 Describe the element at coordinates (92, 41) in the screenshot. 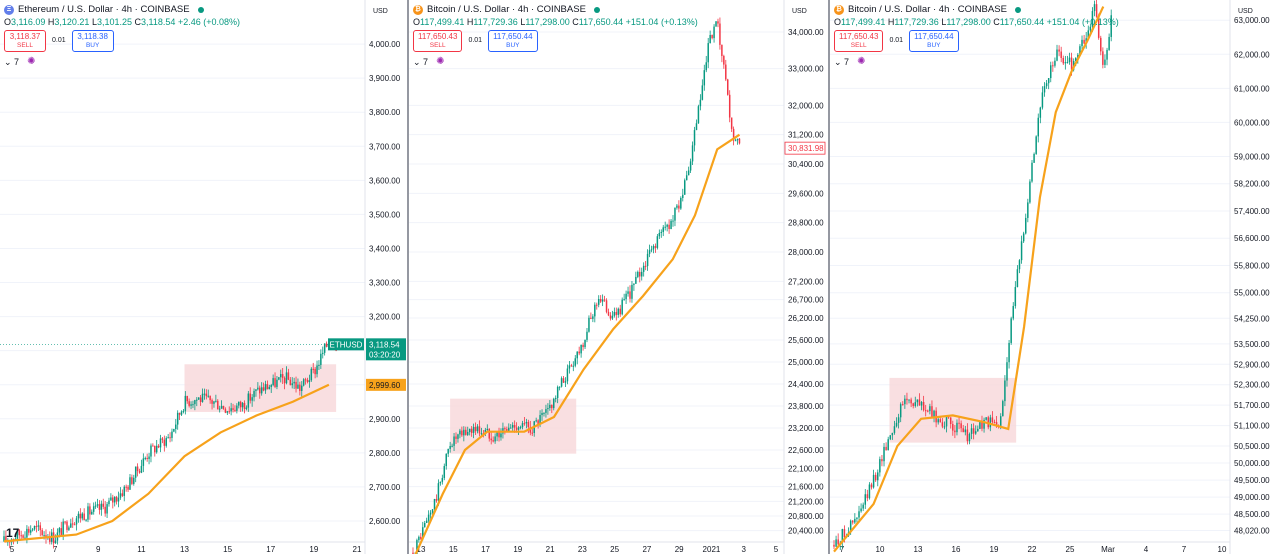

I see `buy-button: 3,118.38 BUY` at that location.